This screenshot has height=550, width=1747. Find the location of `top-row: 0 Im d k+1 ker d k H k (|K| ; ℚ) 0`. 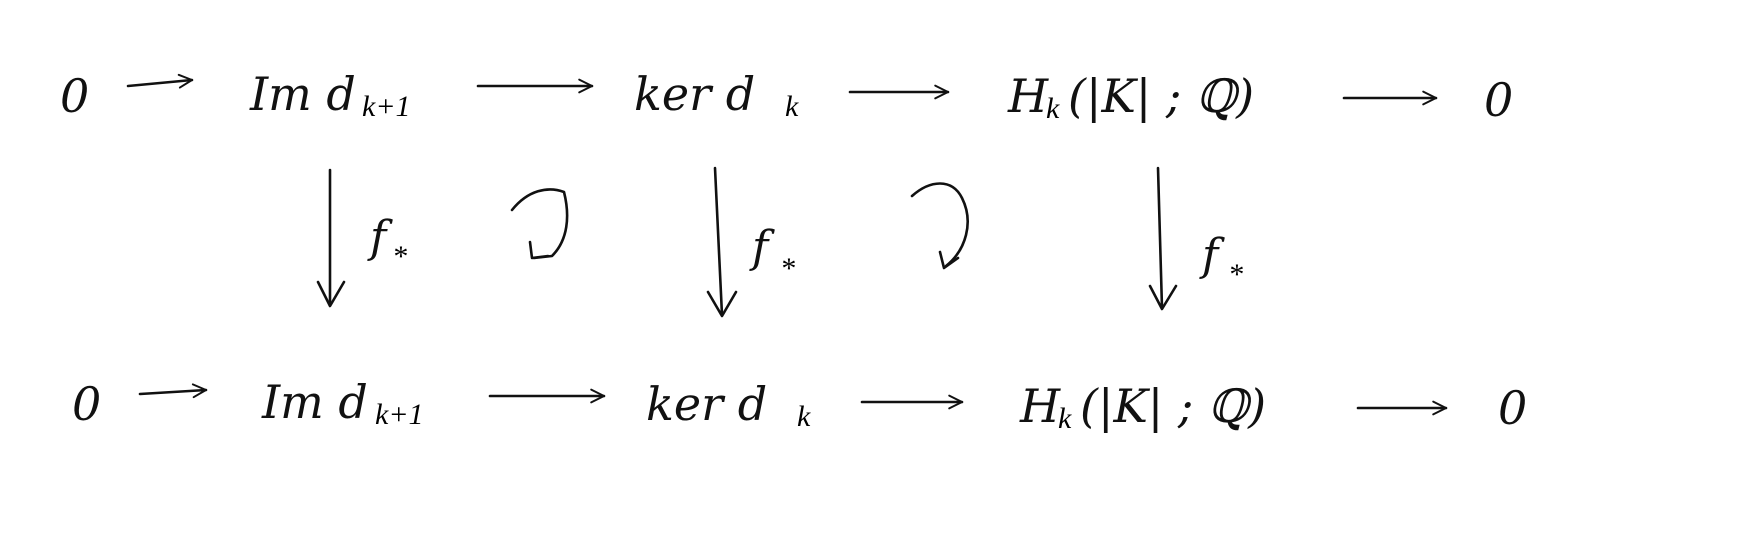

top-row: 0 Im d k+1 ker d k H k (|K| ; ℚ) 0 is located at coordinates (786, 97).